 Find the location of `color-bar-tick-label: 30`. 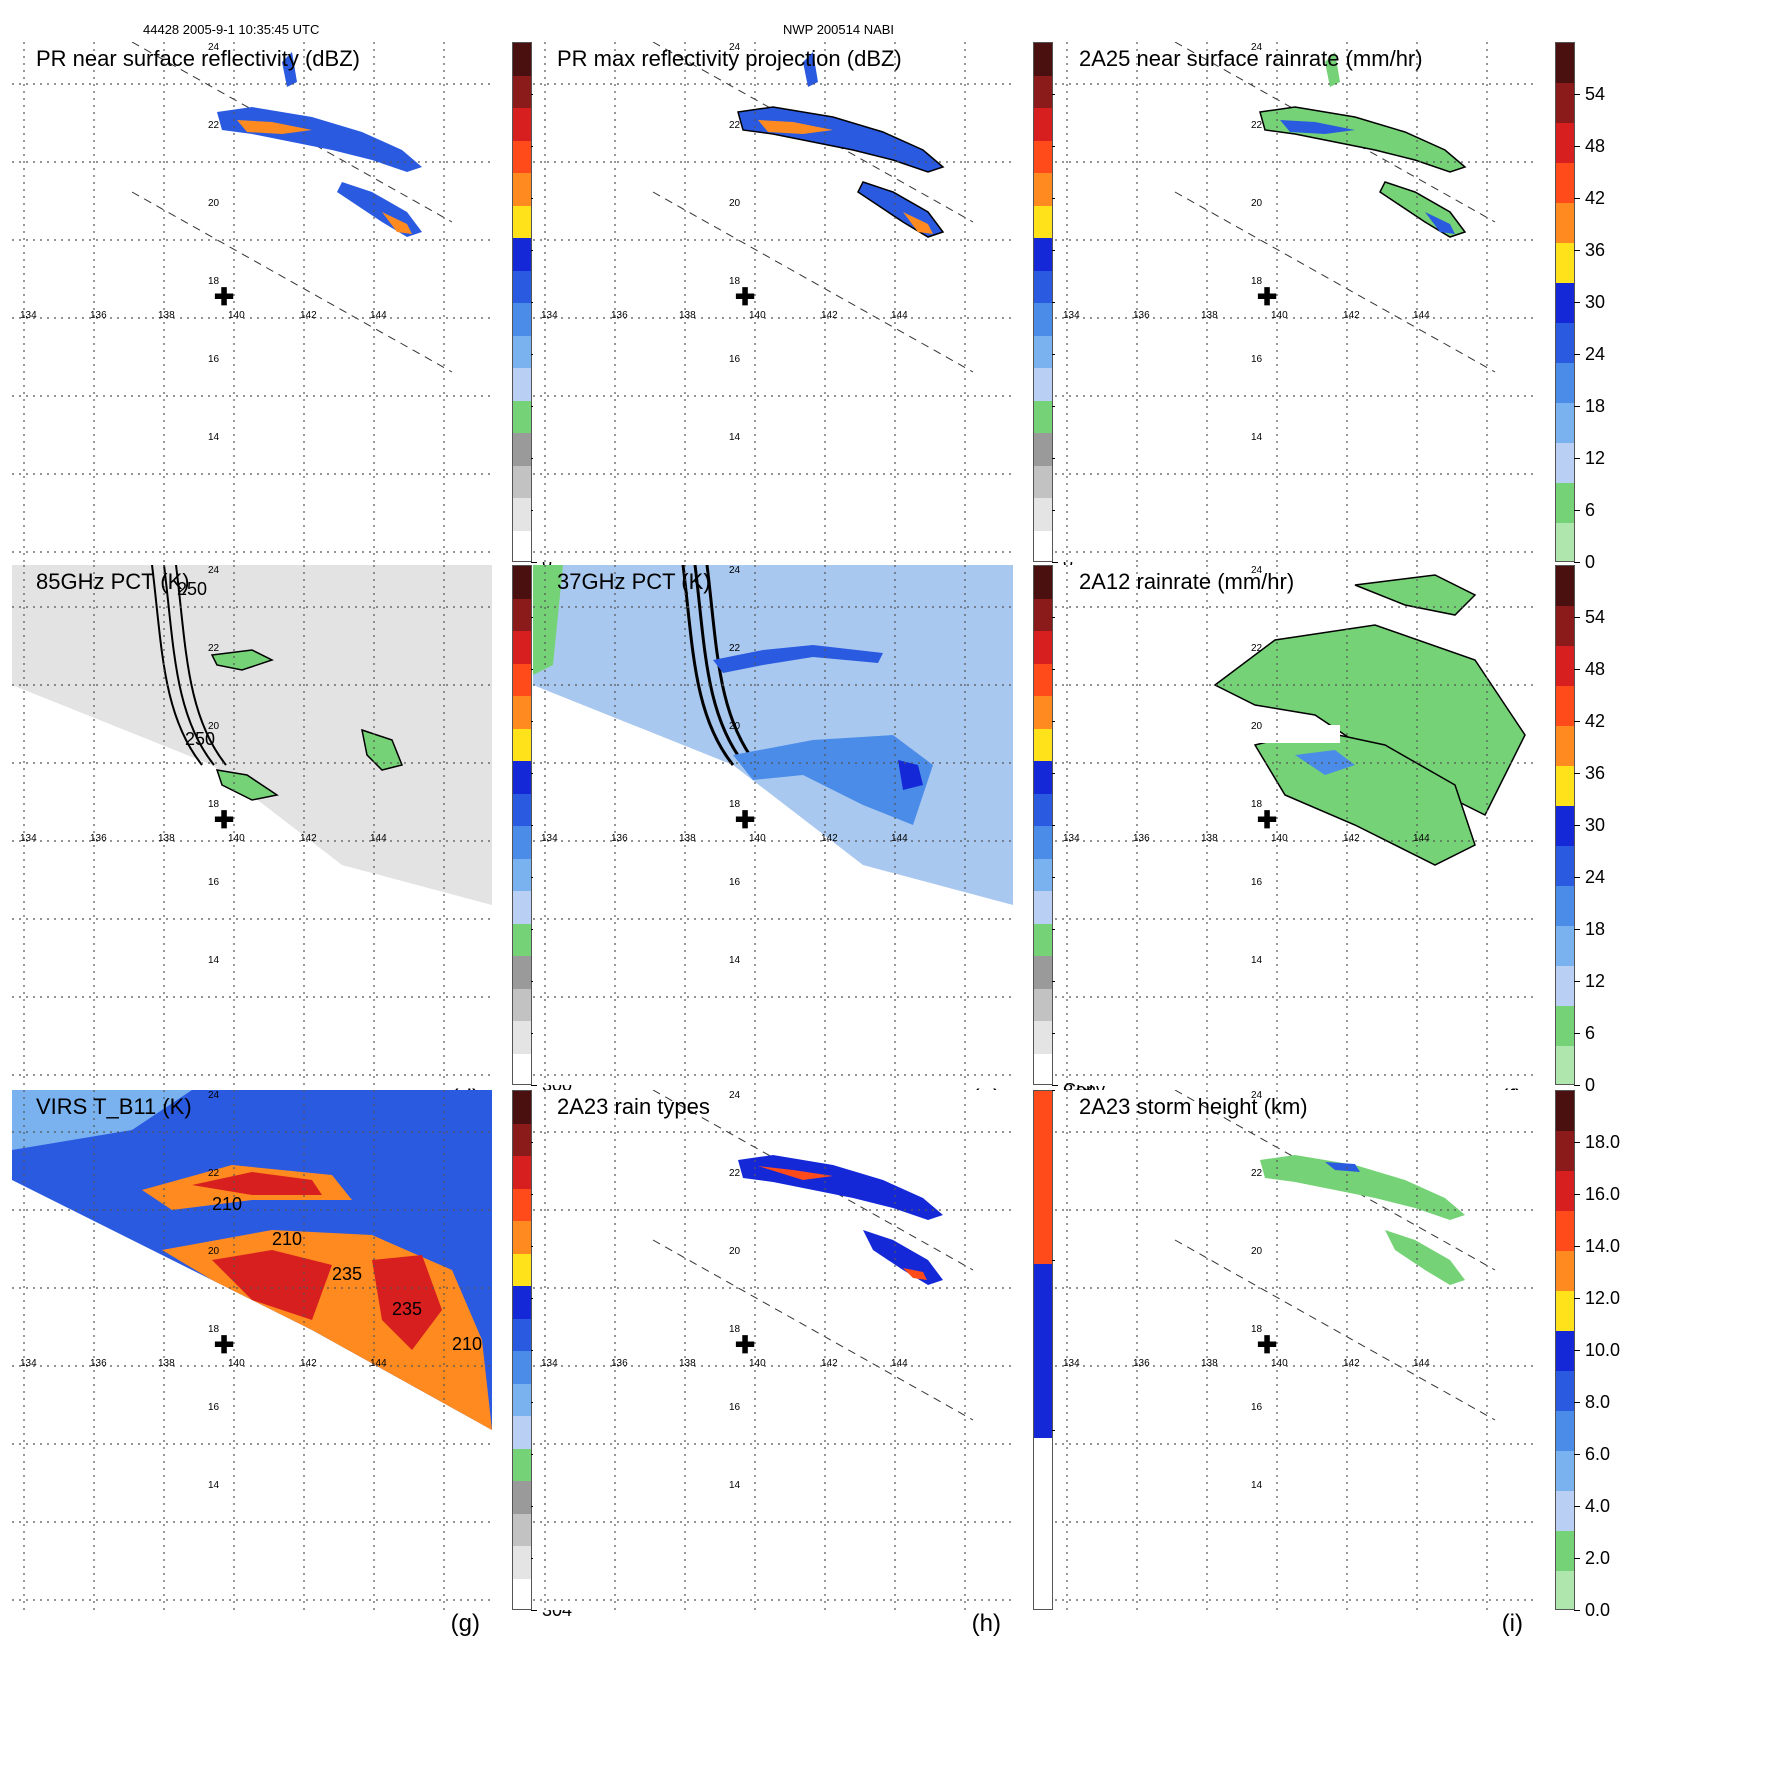

color-bar-tick-label: 30 is located at coordinates (1595, 825).